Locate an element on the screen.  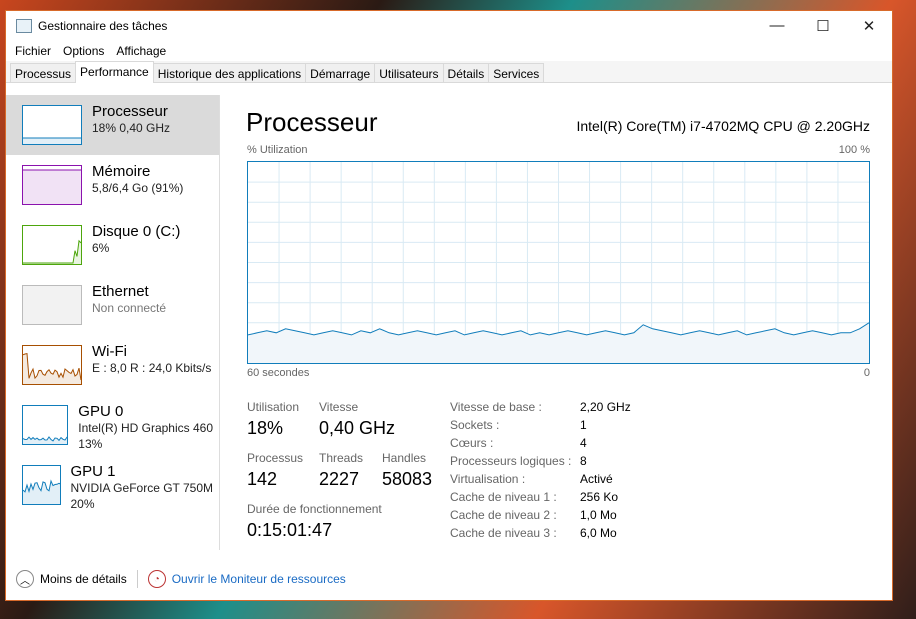
stat-vitesse: Vitesse 0,40 GHz is located at coordinates (357, 419).